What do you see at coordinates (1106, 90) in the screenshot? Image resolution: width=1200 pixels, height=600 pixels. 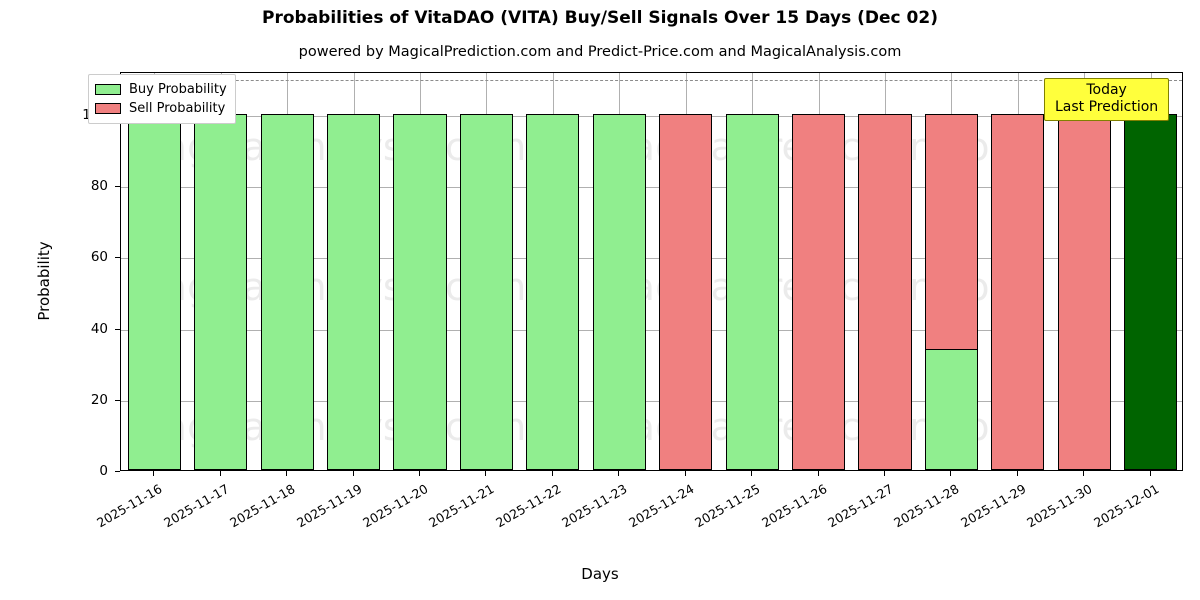 I see `today-callout-line1: Today` at bounding box center [1106, 90].